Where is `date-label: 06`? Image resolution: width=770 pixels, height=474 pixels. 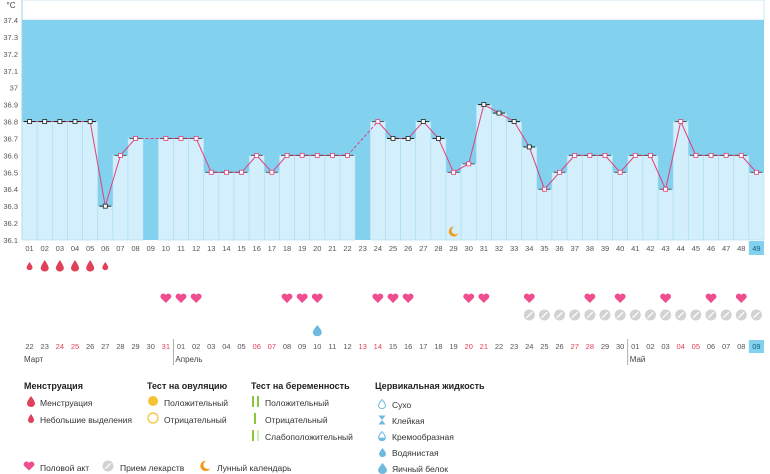 date-label: 06 is located at coordinates (711, 346).